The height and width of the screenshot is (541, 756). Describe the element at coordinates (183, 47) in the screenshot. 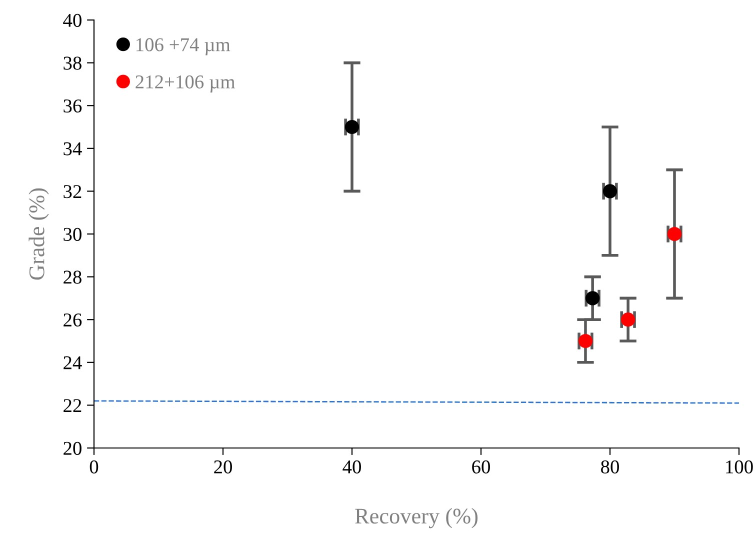

I see `legend-label: 106 +74 µm` at that location.